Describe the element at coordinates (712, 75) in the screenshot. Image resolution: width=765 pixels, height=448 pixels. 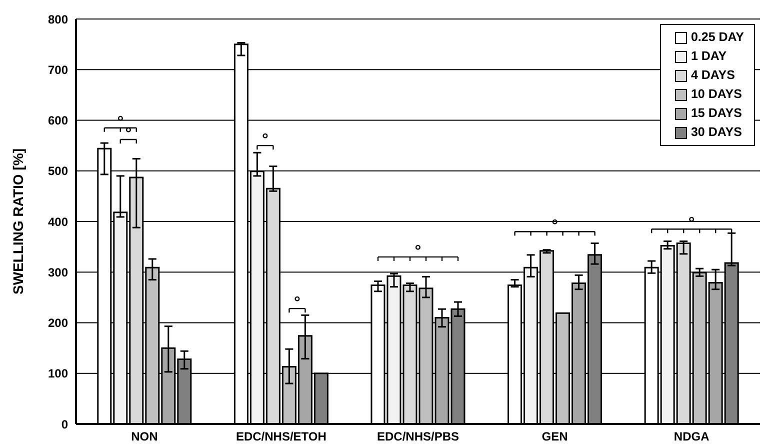
I see `legend-label: 4 DAYS` at that location.